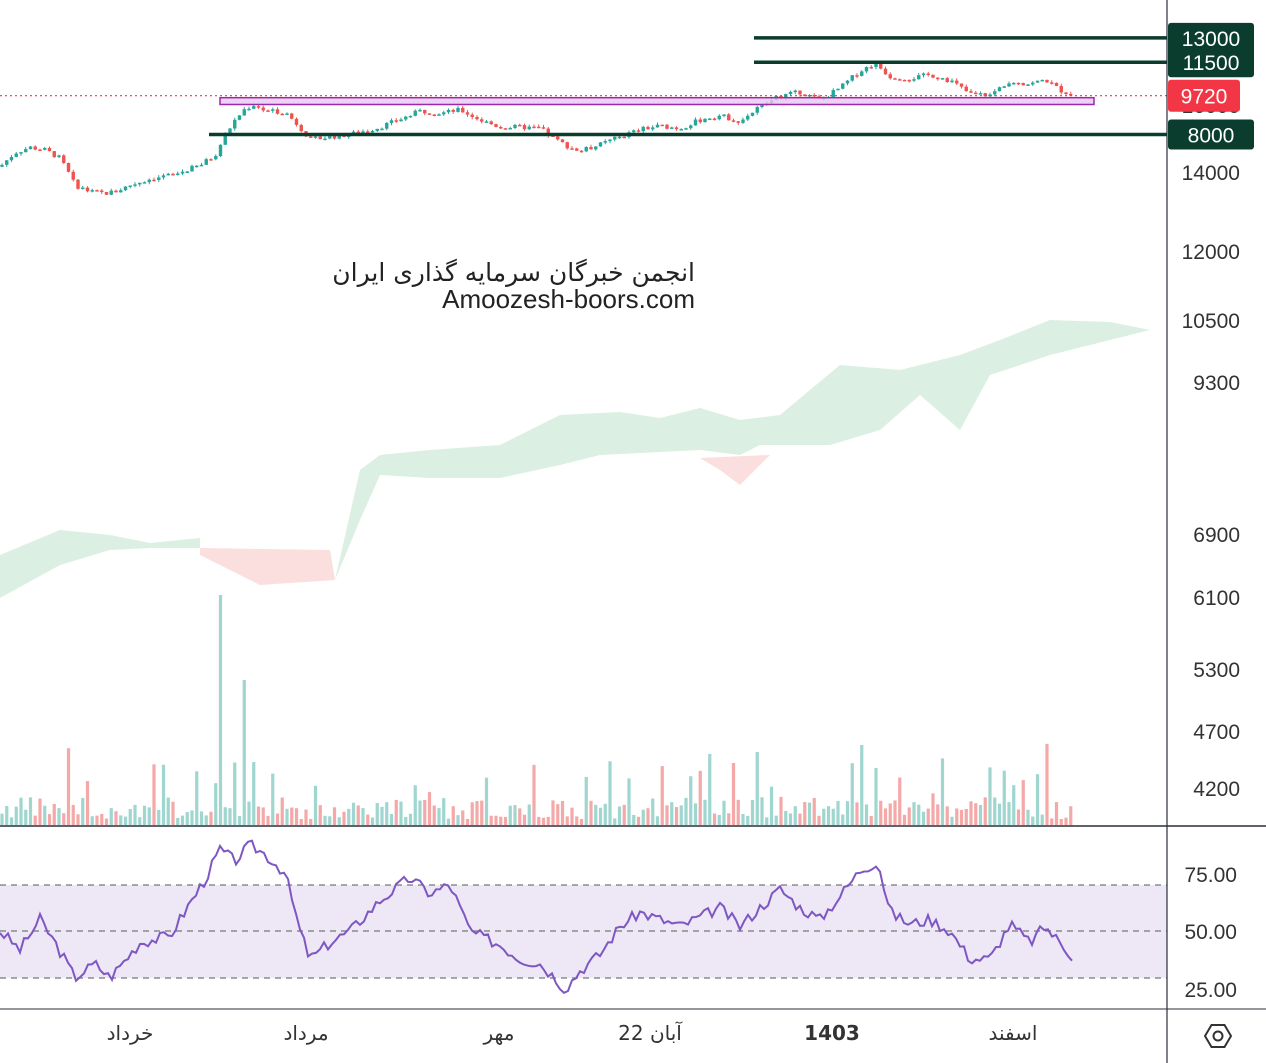  What do you see at coordinates (1218, 1036) in the screenshot?
I see `settings-hexagon-icon` at bounding box center [1218, 1036].